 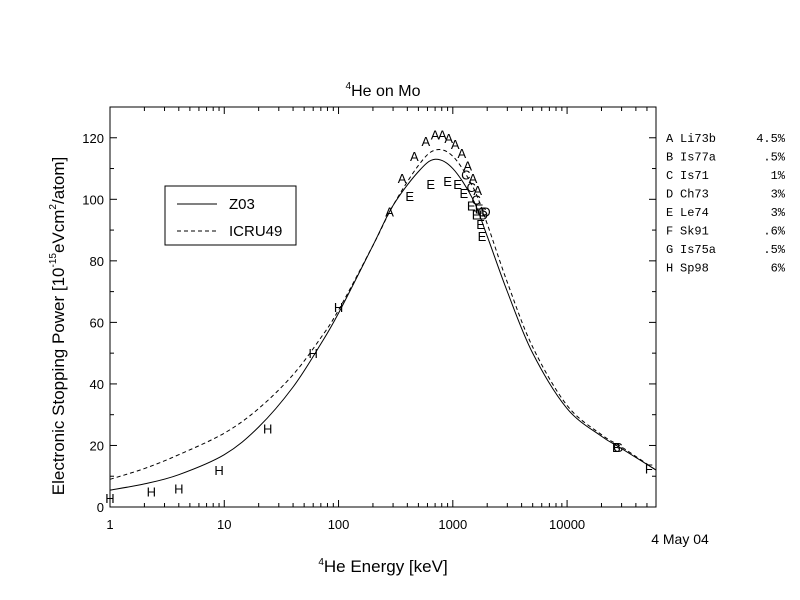 I want to click on dataset-ref: Is77a, so click(x=698, y=158).